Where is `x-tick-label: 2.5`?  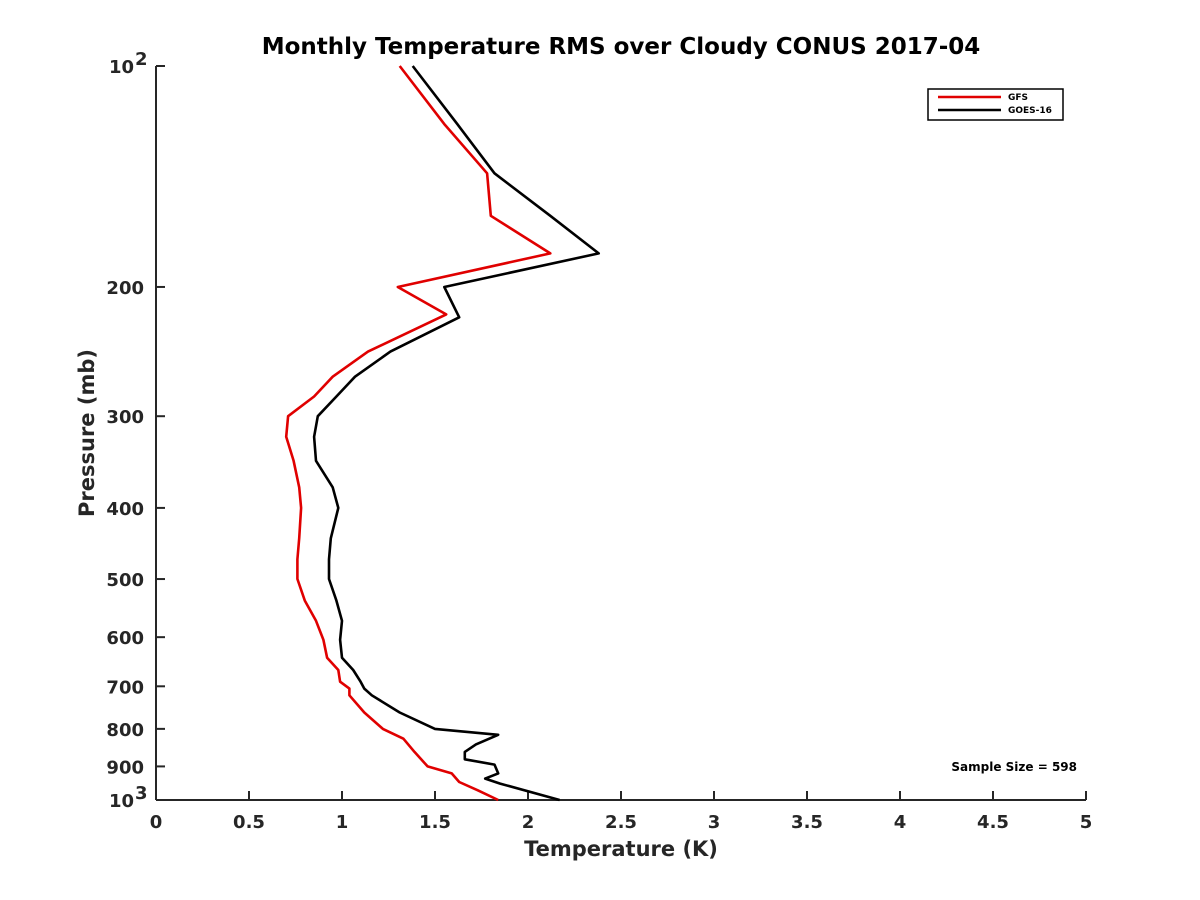 x-tick-label: 2.5 is located at coordinates (621, 822).